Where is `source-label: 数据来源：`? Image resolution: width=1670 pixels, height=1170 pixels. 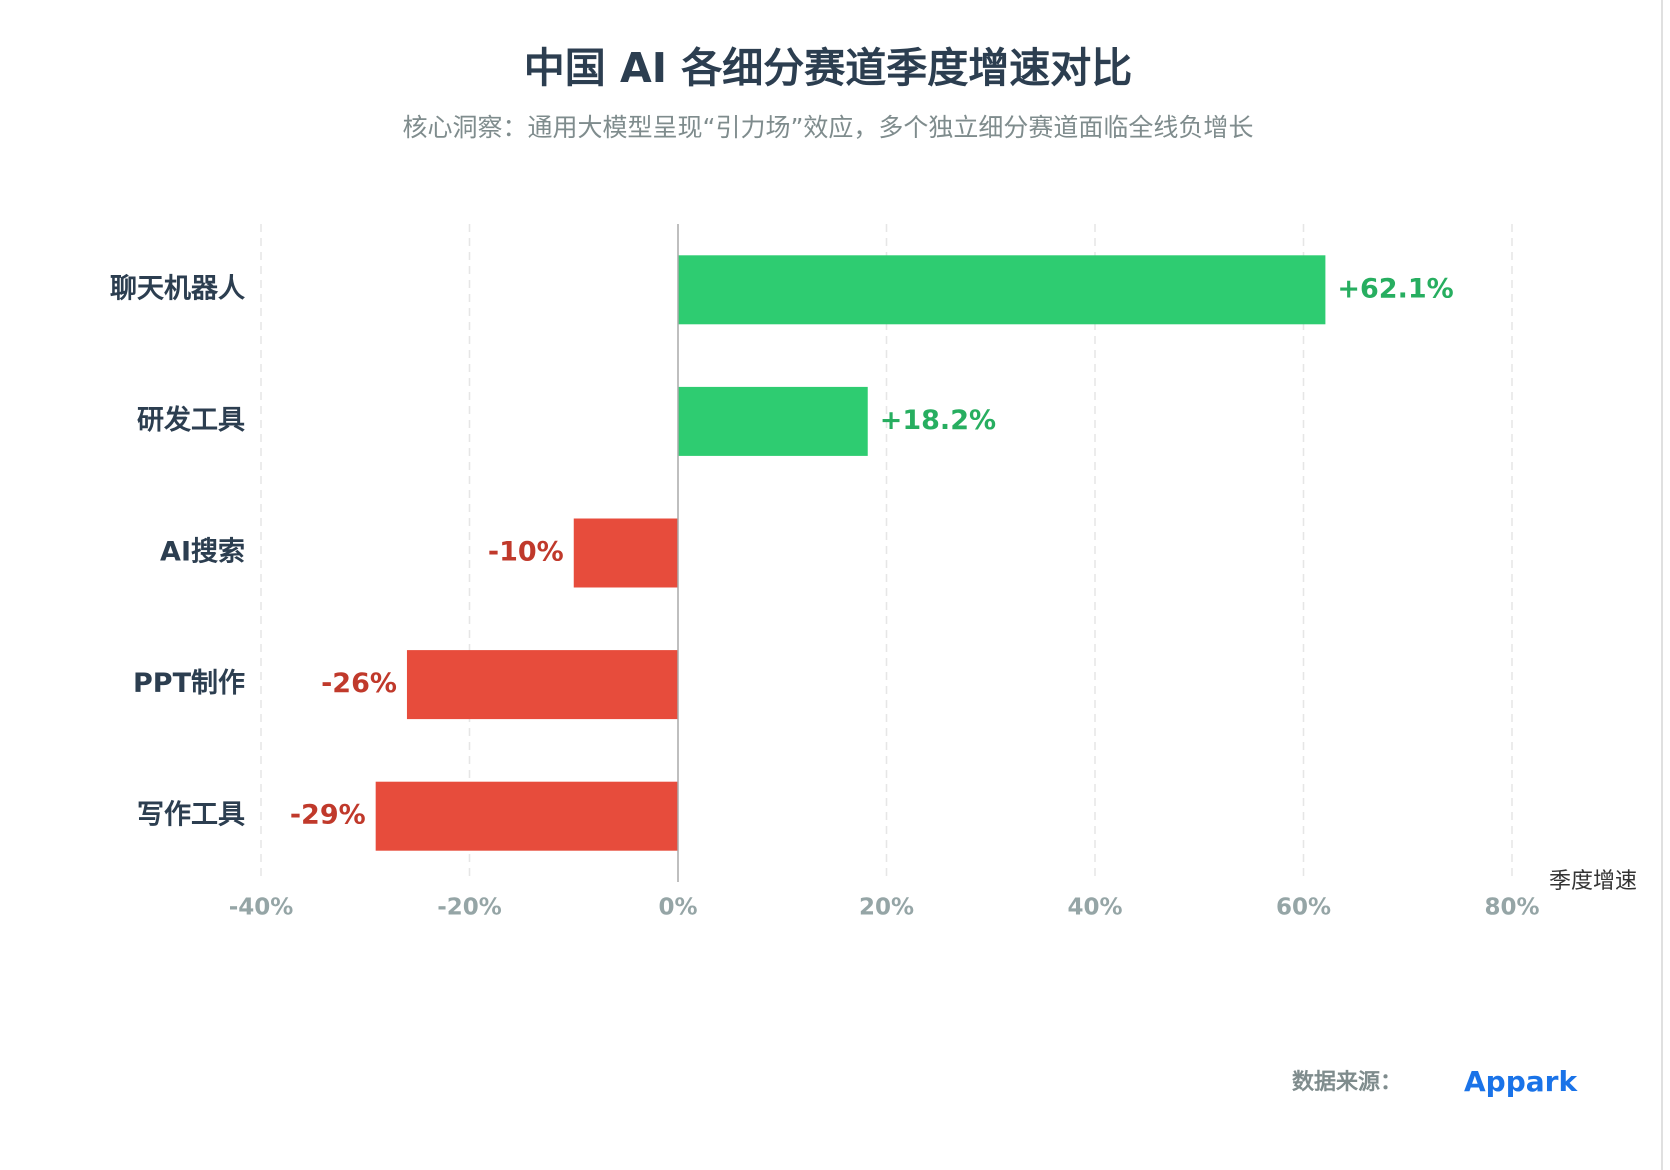 source-label: 数据来源： is located at coordinates (1347, 1082).